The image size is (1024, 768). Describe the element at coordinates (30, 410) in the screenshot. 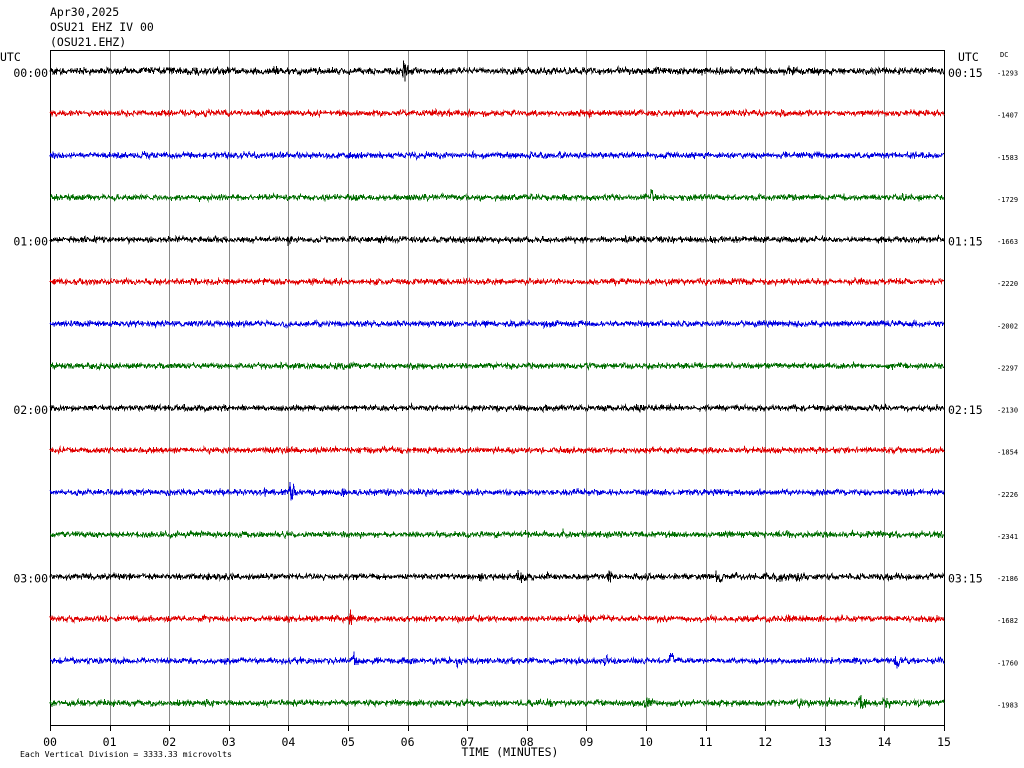

I see `trace-start-time-label: 02:00` at that location.